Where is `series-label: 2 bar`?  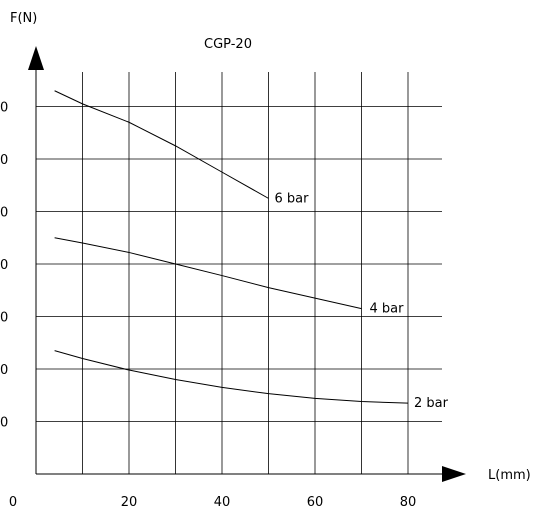 series-label: 2 bar is located at coordinates (431, 403).